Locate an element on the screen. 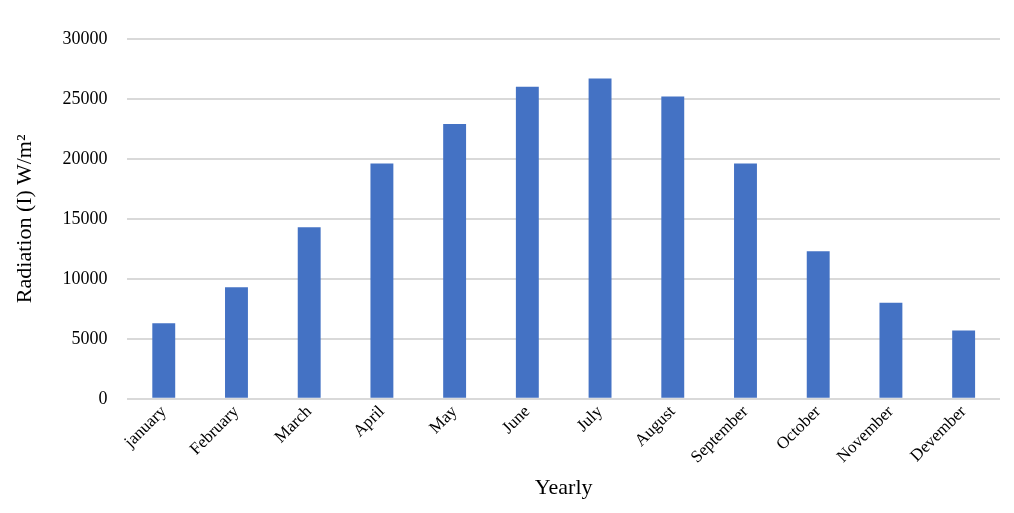 This screenshot has width=1014, height=513. y-tick-label: 15000 is located at coordinates (85, 217).